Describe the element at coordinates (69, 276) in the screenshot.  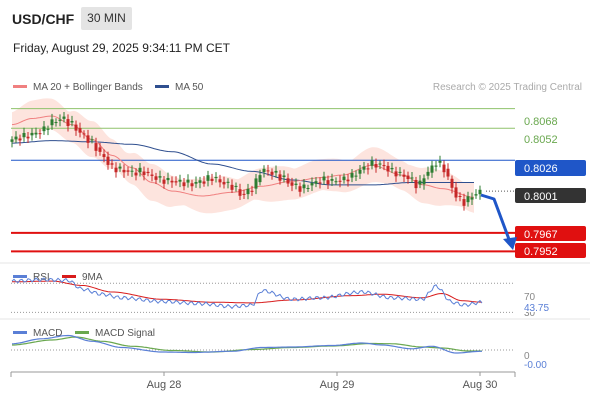
I see `rsi-ma-legend-swatch` at that location.